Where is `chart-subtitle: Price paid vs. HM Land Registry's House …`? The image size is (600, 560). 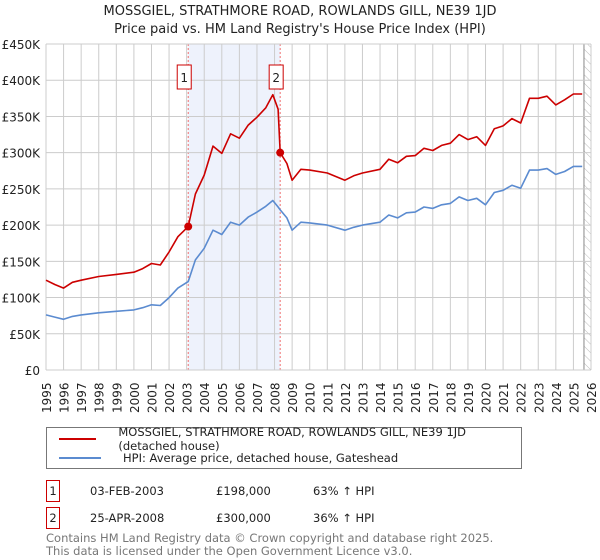 chart-subtitle: Price paid vs. HM Land Registry's House … is located at coordinates (300, 29).